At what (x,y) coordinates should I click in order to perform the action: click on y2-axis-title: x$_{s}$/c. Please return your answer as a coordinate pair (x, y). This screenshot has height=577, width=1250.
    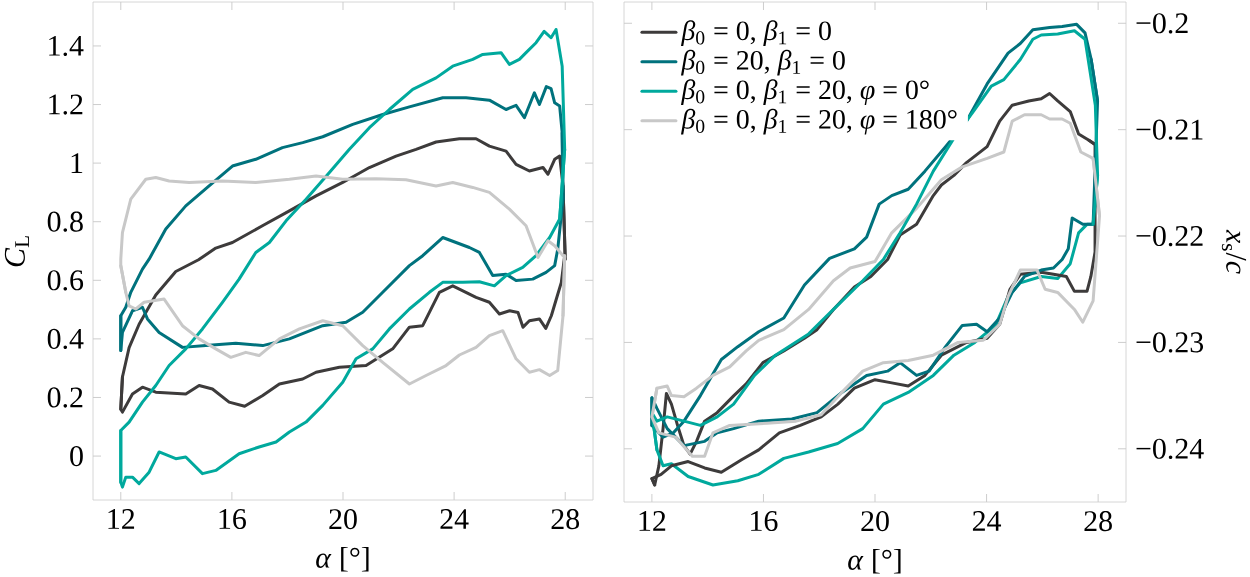
    Looking at the image, I should click on (1234, 251).